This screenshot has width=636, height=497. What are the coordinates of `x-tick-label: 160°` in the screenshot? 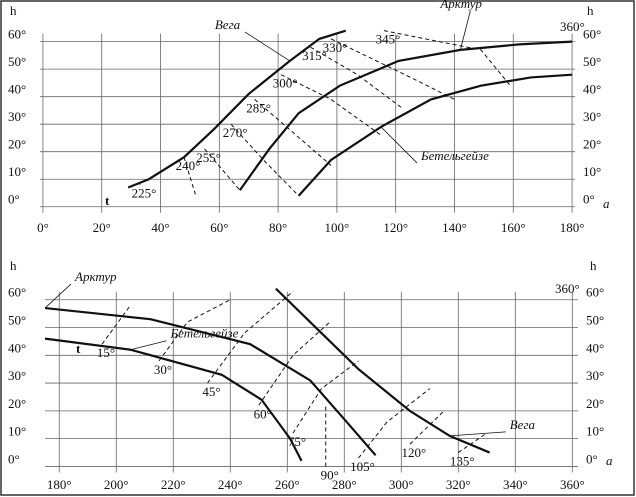 It's located at (513, 227).